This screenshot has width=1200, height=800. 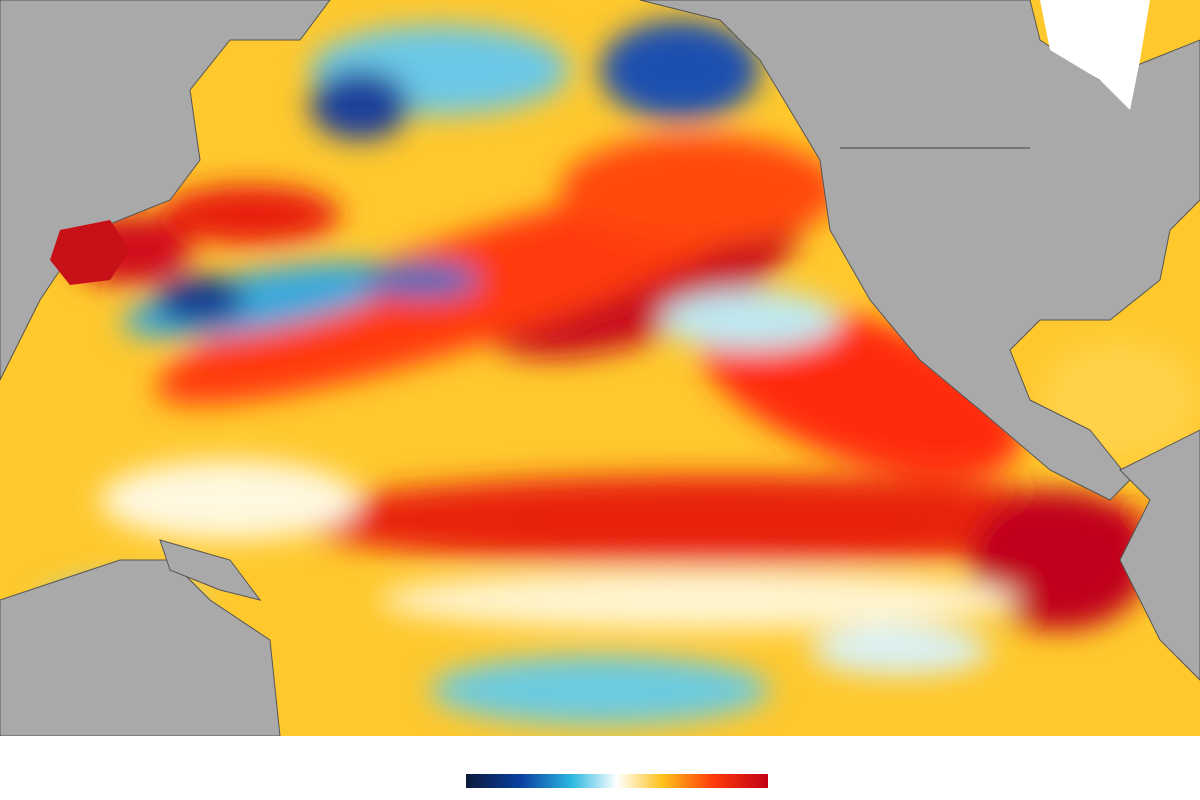 What do you see at coordinates (1159, 555) in the screenshot?
I see `south-america` at bounding box center [1159, 555].